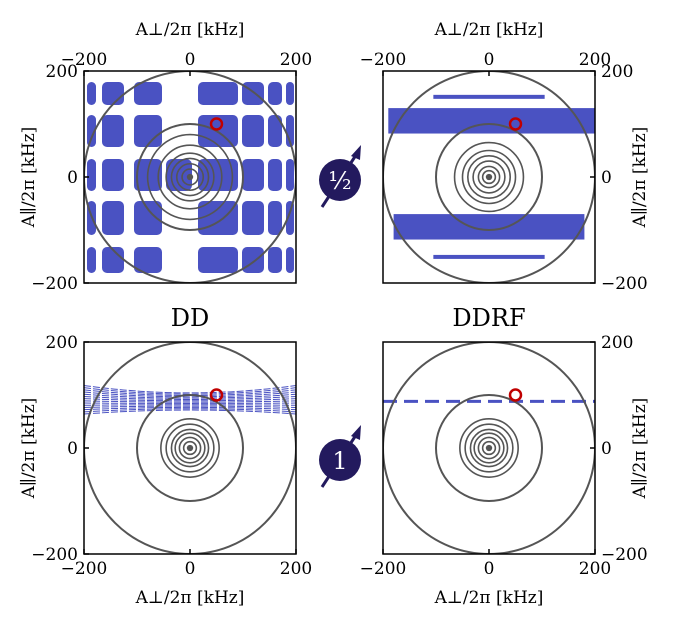  I want to click on spin-half-badge: ½, so click(340, 176).